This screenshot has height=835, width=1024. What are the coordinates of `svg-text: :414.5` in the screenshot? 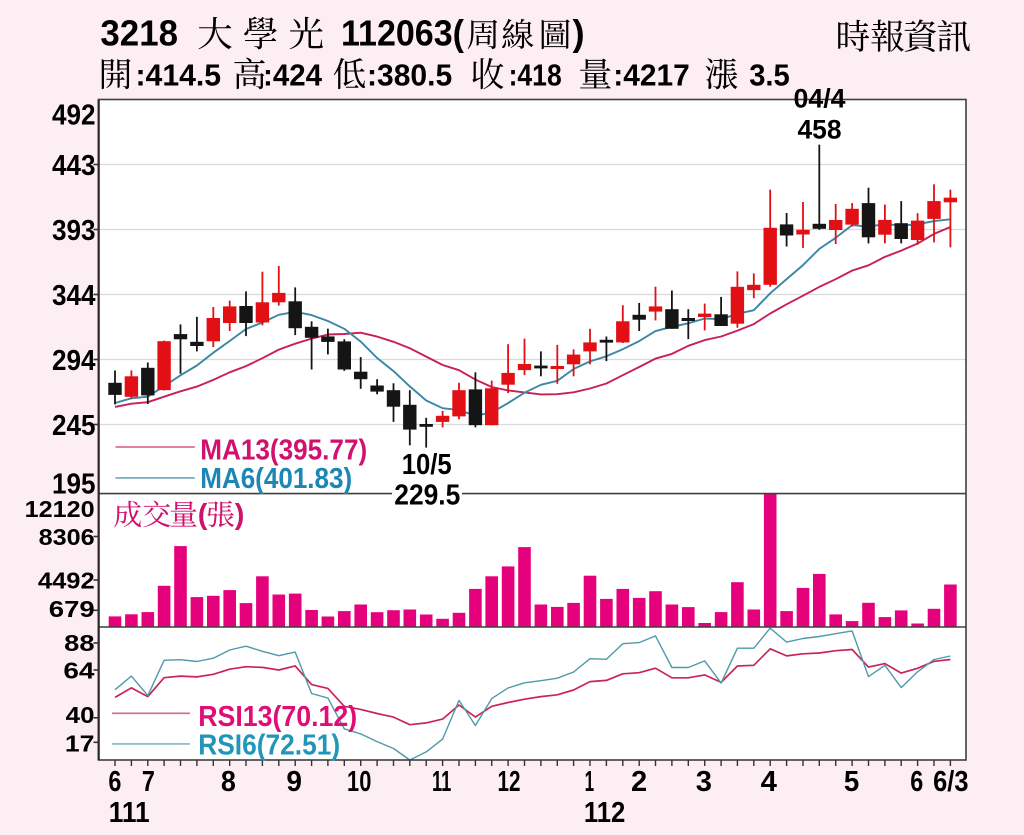 It's located at (179, 76).